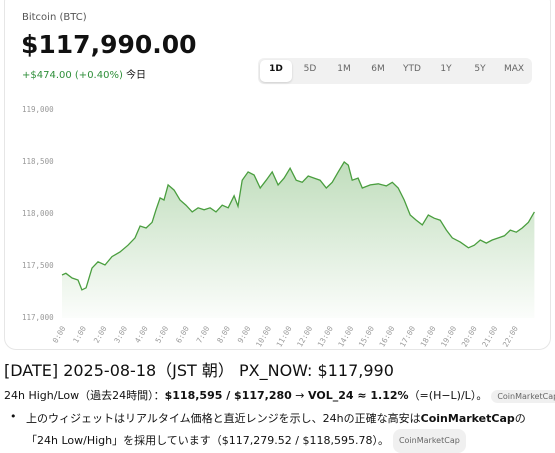  Describe the element at coordinates (310, 69) in the screenshot. I see `range-button: 5D` at that location.